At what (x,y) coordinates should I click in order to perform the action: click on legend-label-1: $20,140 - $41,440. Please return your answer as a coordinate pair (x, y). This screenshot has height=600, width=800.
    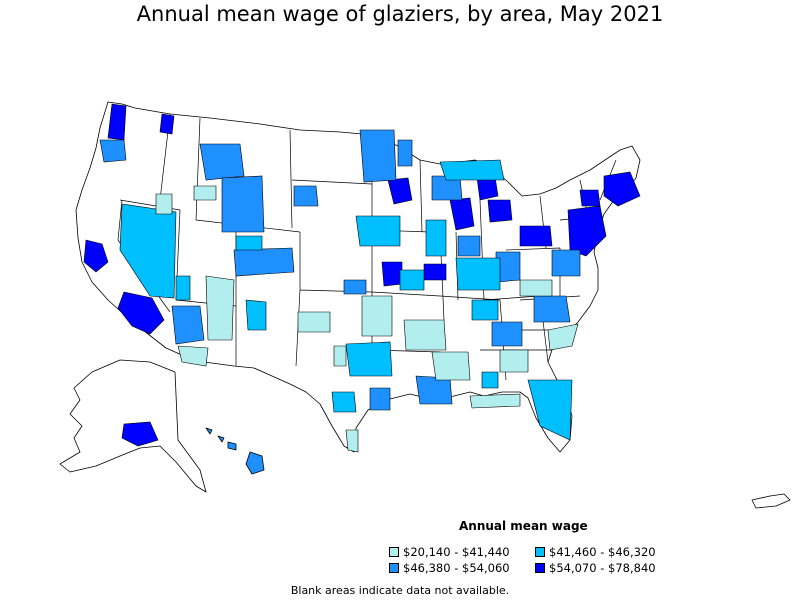
    Looking at the image, I should click on (456, 552).